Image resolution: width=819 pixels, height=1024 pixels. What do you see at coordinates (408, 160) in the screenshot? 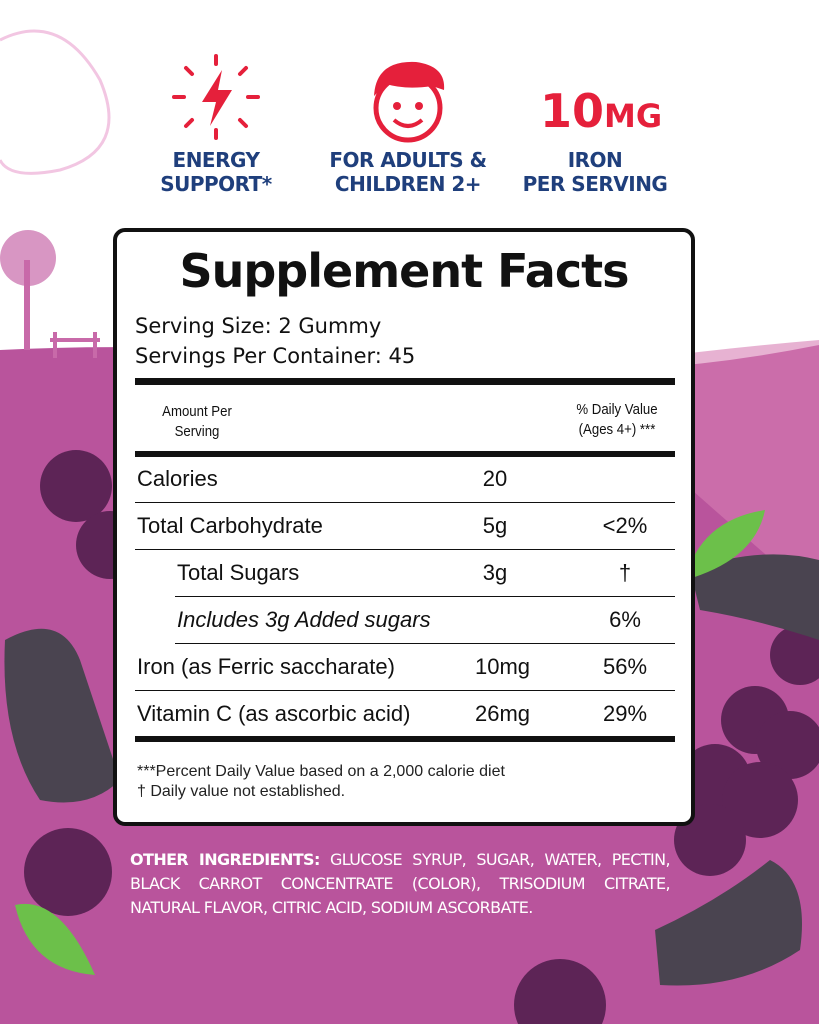
I see `badge-line: FOR ADULTS &` at bounding box center [408, 160].